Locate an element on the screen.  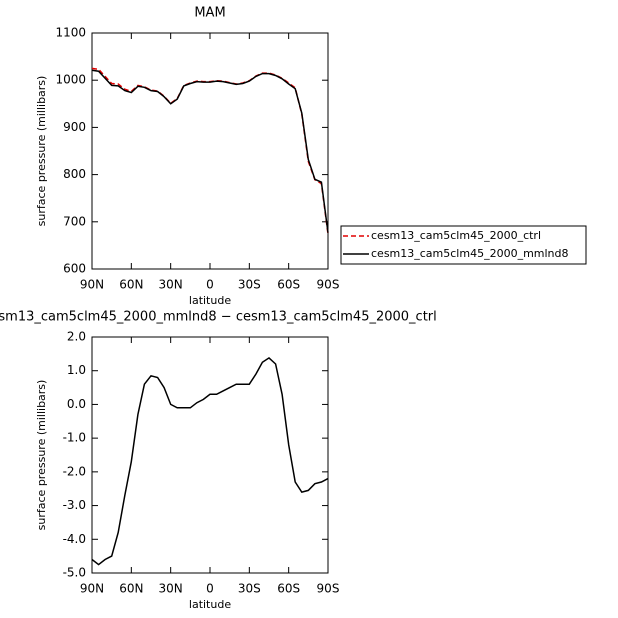
y-tick-label: -2.0 is located at coordinates (74, 471).